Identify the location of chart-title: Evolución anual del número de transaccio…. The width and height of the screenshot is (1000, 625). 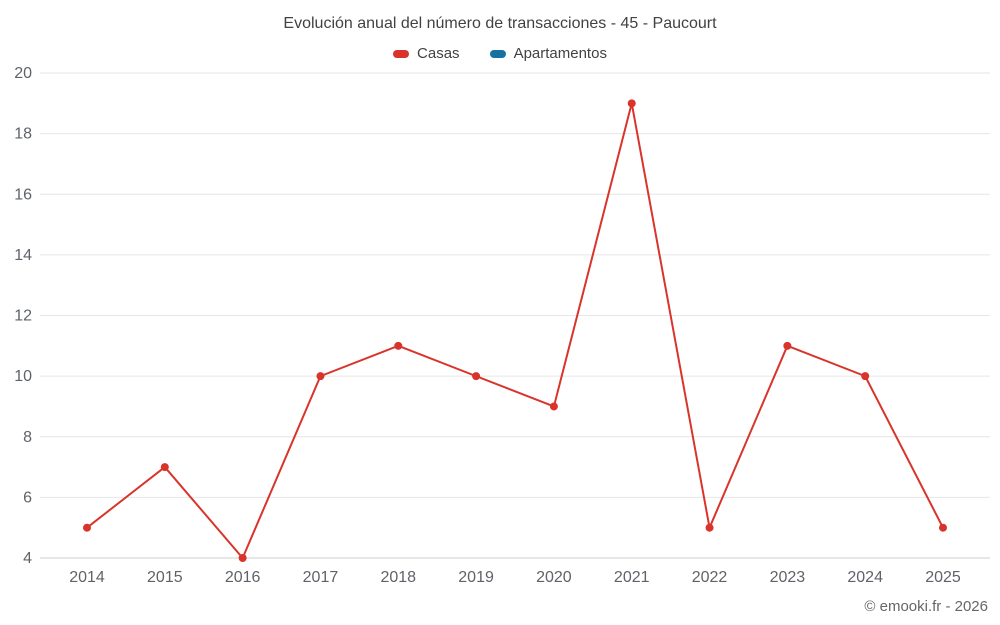
(500, 23).